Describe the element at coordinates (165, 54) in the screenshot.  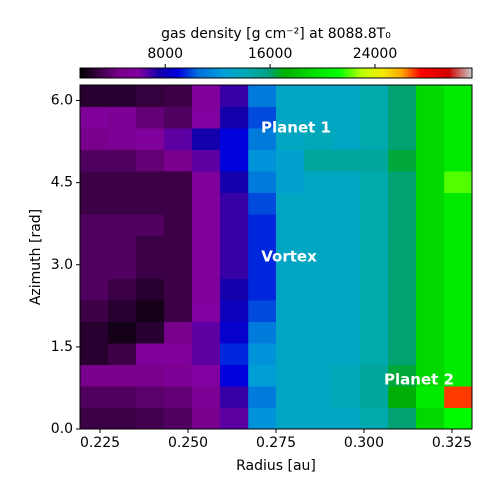
I see `colorbar-tick-label: 8000` at that location.